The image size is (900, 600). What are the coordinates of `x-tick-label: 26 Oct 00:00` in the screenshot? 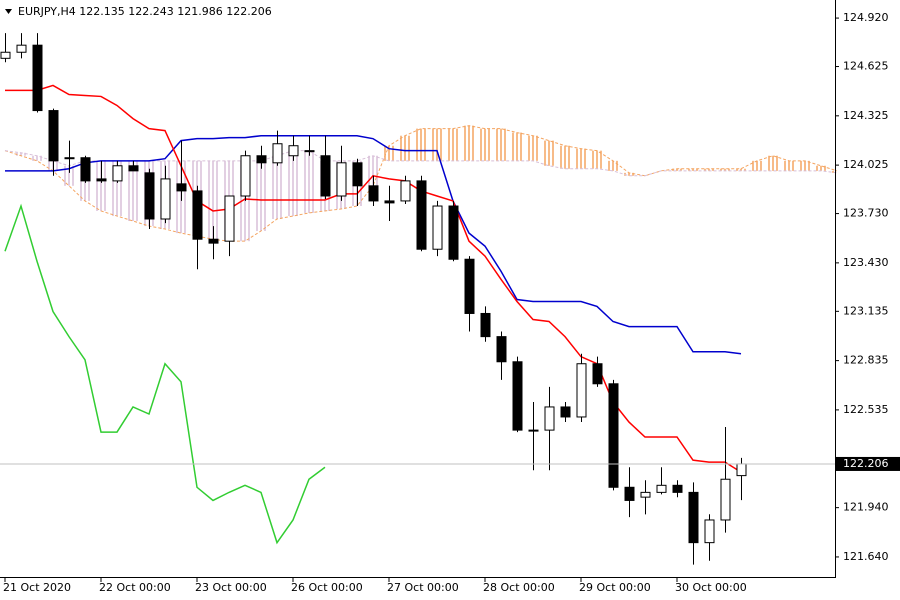 It's located at (327, 587).